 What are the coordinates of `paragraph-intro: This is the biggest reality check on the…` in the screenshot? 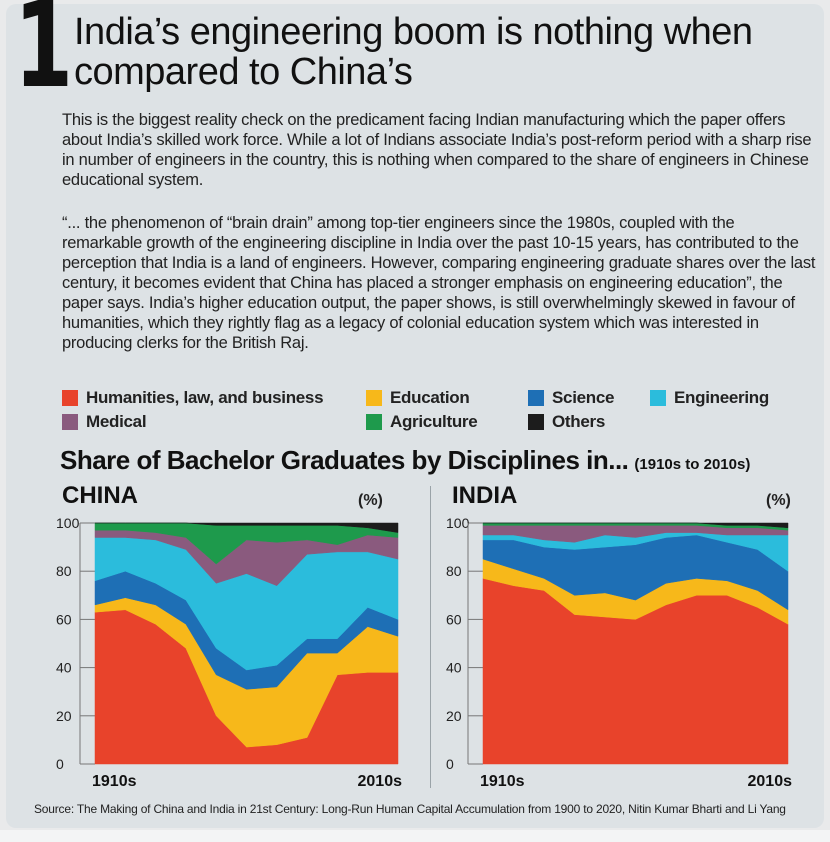 It's located at (437, 150).